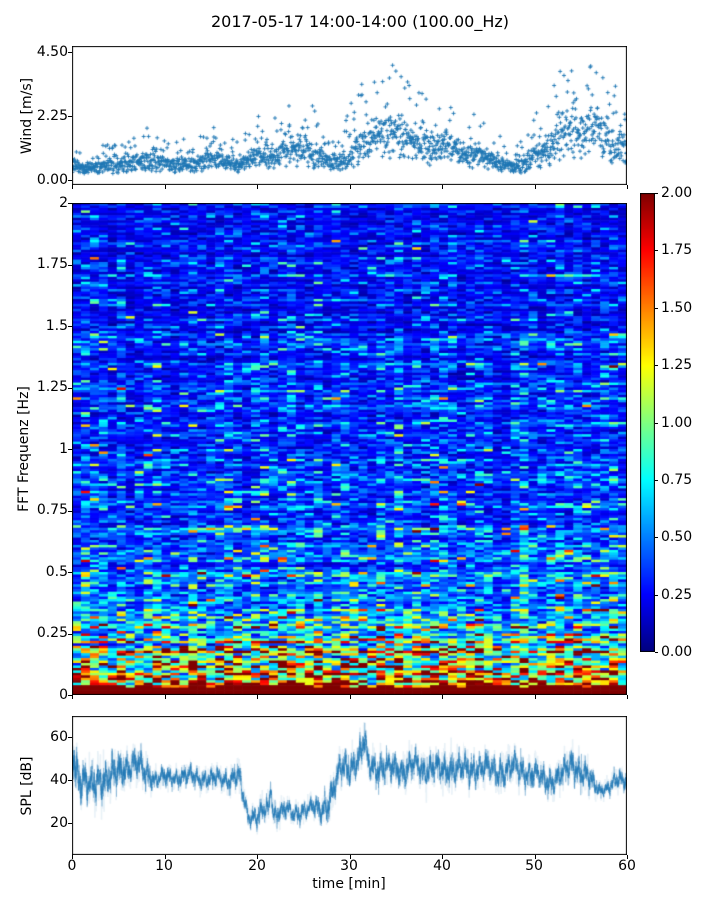 This screenshot has width=720, height=900. I want to click on spec-ytick-4: 1, so click(63, 449).